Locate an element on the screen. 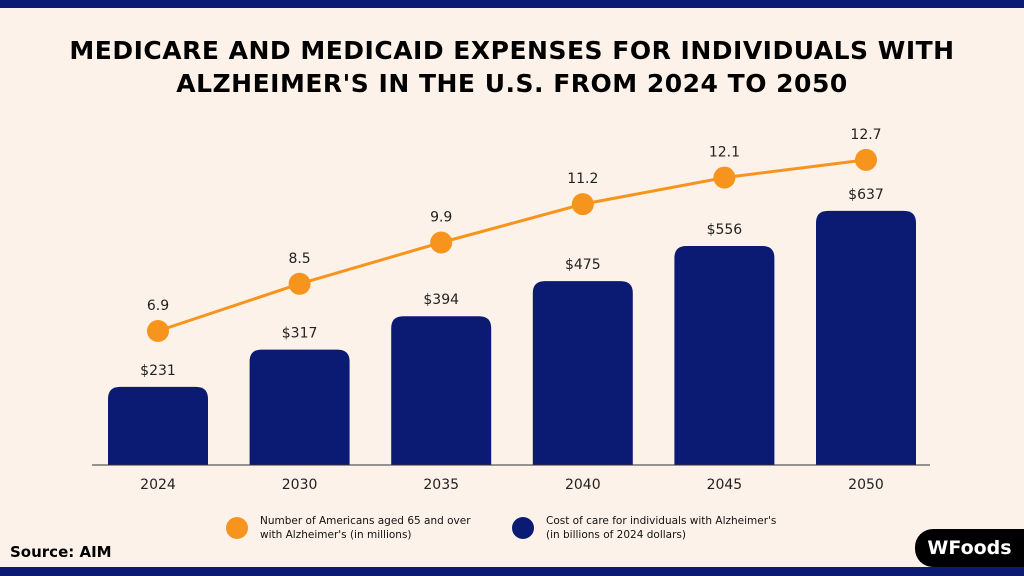 The image size is (1024, 576). x-tick-label: 2035 is located at coordinates (441, 485).